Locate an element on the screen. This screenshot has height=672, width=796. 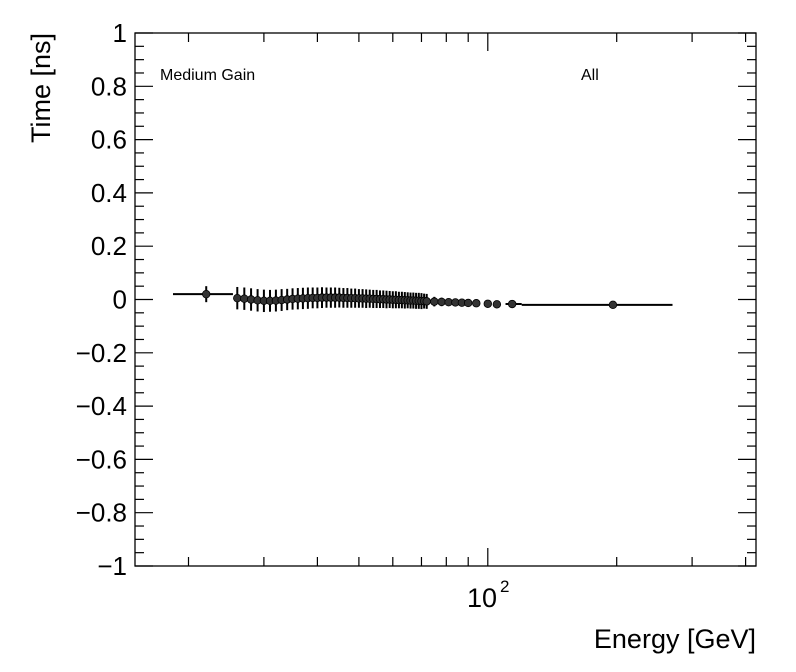
y-tick-label: 1 is located at coordinates (120, 33).